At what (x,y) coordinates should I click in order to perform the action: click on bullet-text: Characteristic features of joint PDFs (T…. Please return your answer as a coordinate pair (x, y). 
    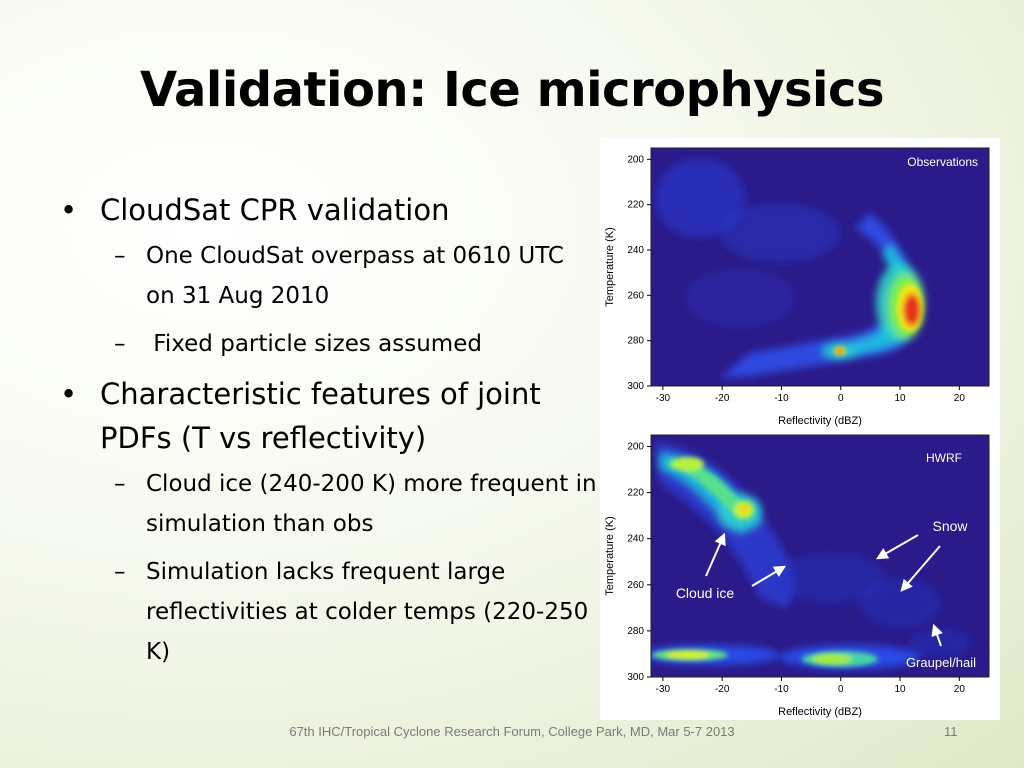
    Looking at the image, I should click on (320, 416).